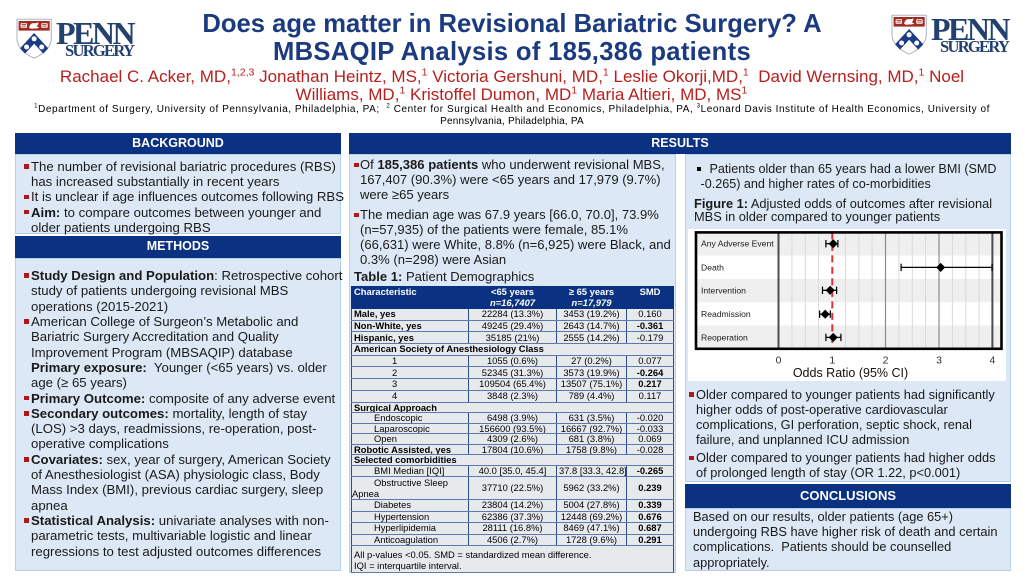  What do you see at coordinates (850, 373) in the screenshot?
I see `svg-text: Odds Ratio (95% CI)` at bounding box center [850, 373].